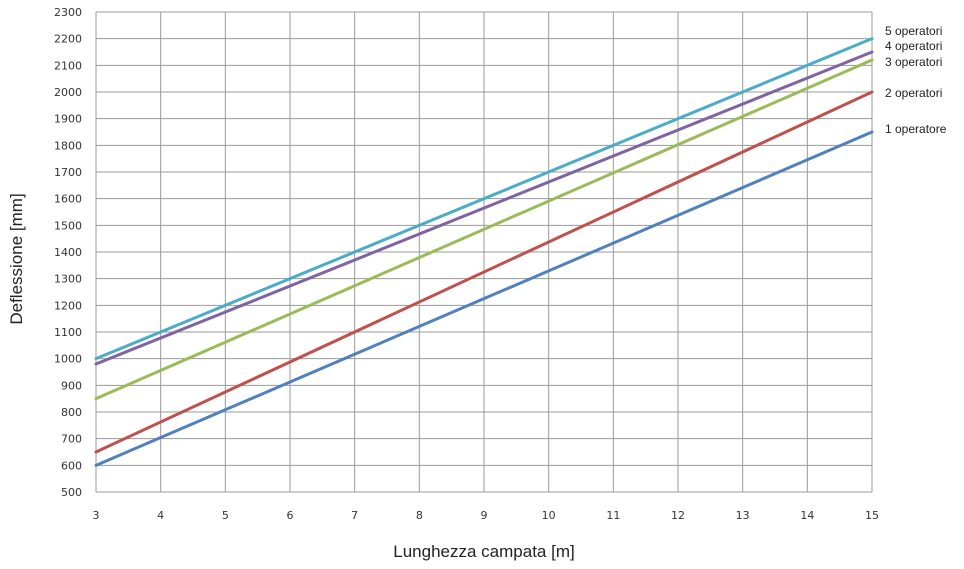 This screenshot has height=569, width=964. What do you see at coordinates (419, 515) in the screenshot?
I see `x-tick-label: 8` at bounding box center [419, 515].